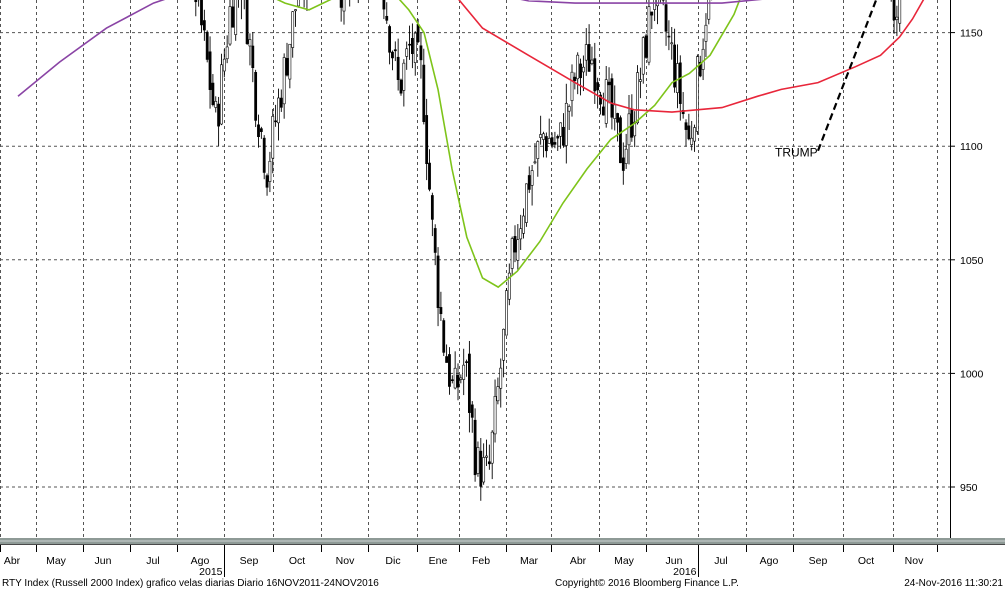 This screenshot has width=1005, height=592. I want to click on series-line-ma100, so click(691, 56).